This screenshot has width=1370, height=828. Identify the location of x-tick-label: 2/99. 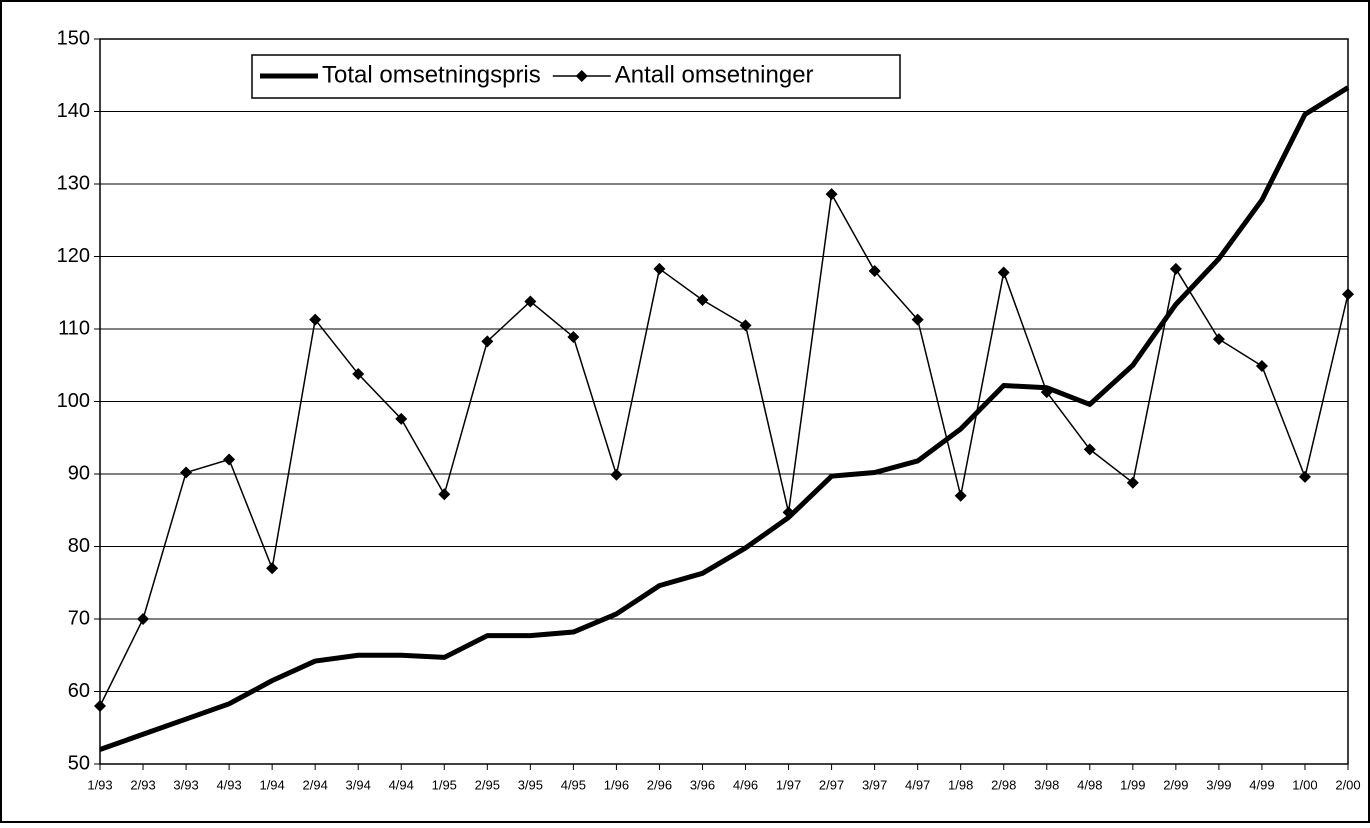
(1175, 784).